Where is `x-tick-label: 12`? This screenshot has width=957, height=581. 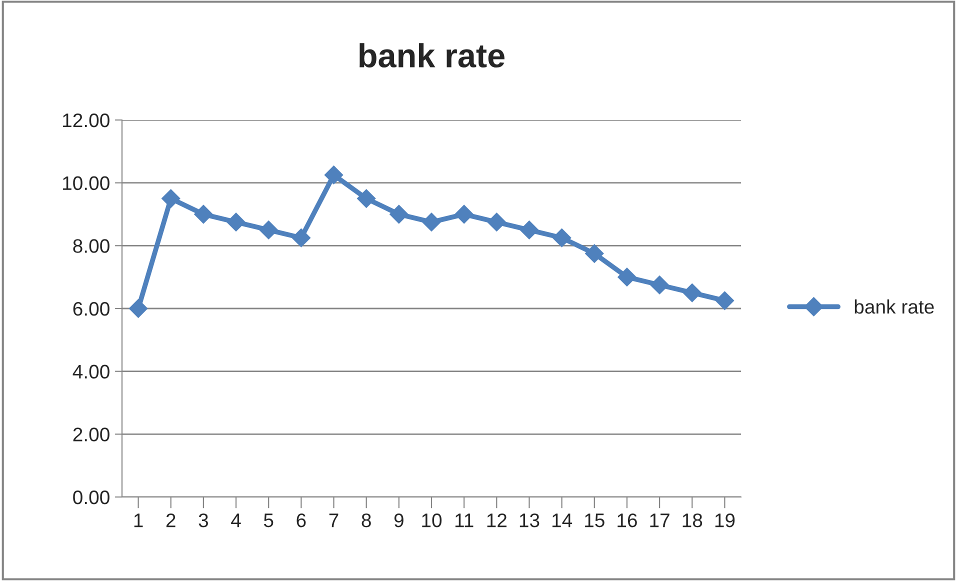
x-tick-label: 12 is located at coordinates (496, 520).